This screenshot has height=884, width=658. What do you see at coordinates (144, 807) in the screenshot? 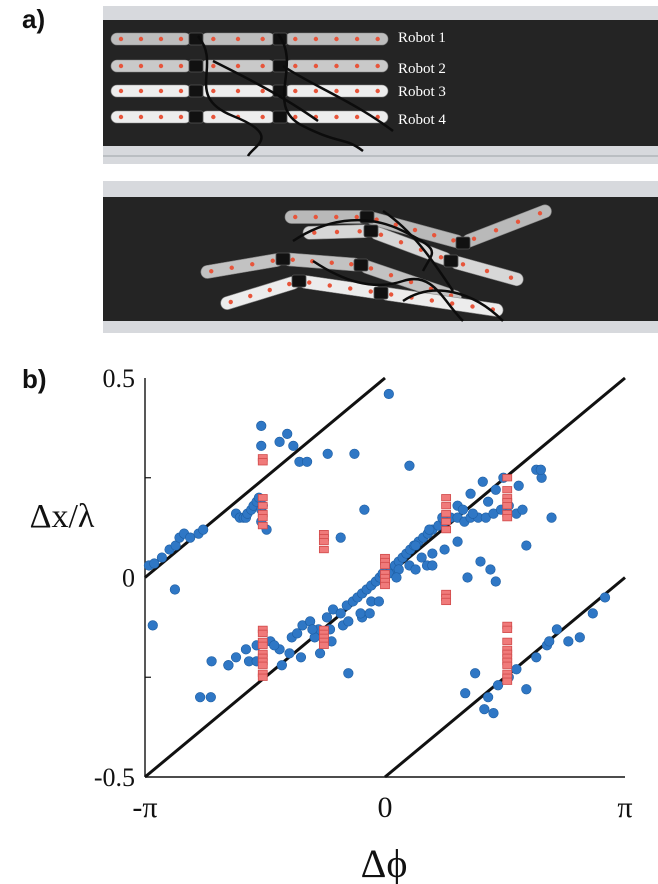
I see `x-tick-label: -π` at bounding box center [144, 807].